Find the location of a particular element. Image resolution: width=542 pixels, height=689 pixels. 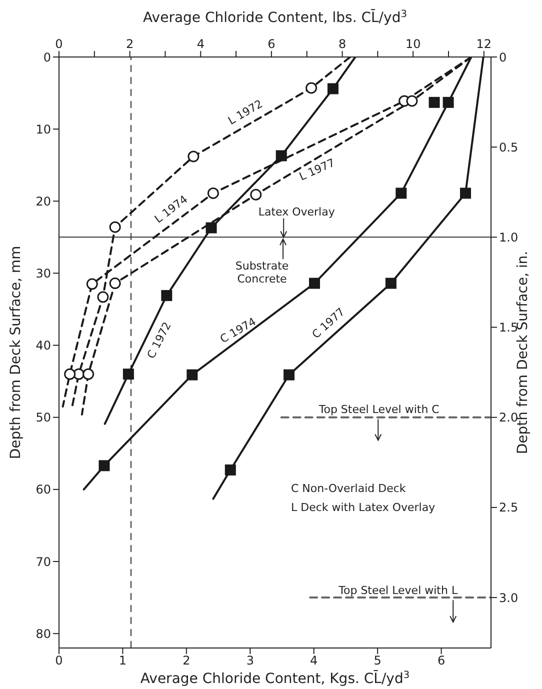

x2-tick-label: 4 is located at coordinates (200, 44).